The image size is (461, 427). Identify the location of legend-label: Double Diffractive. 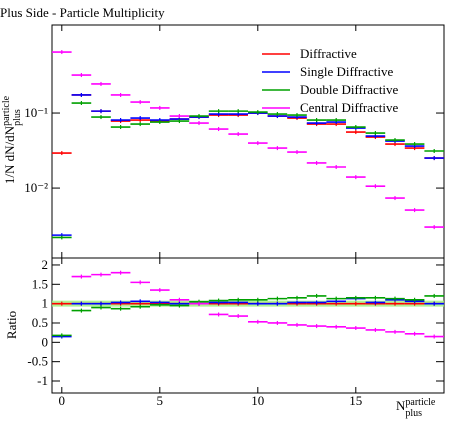
(349, 89).